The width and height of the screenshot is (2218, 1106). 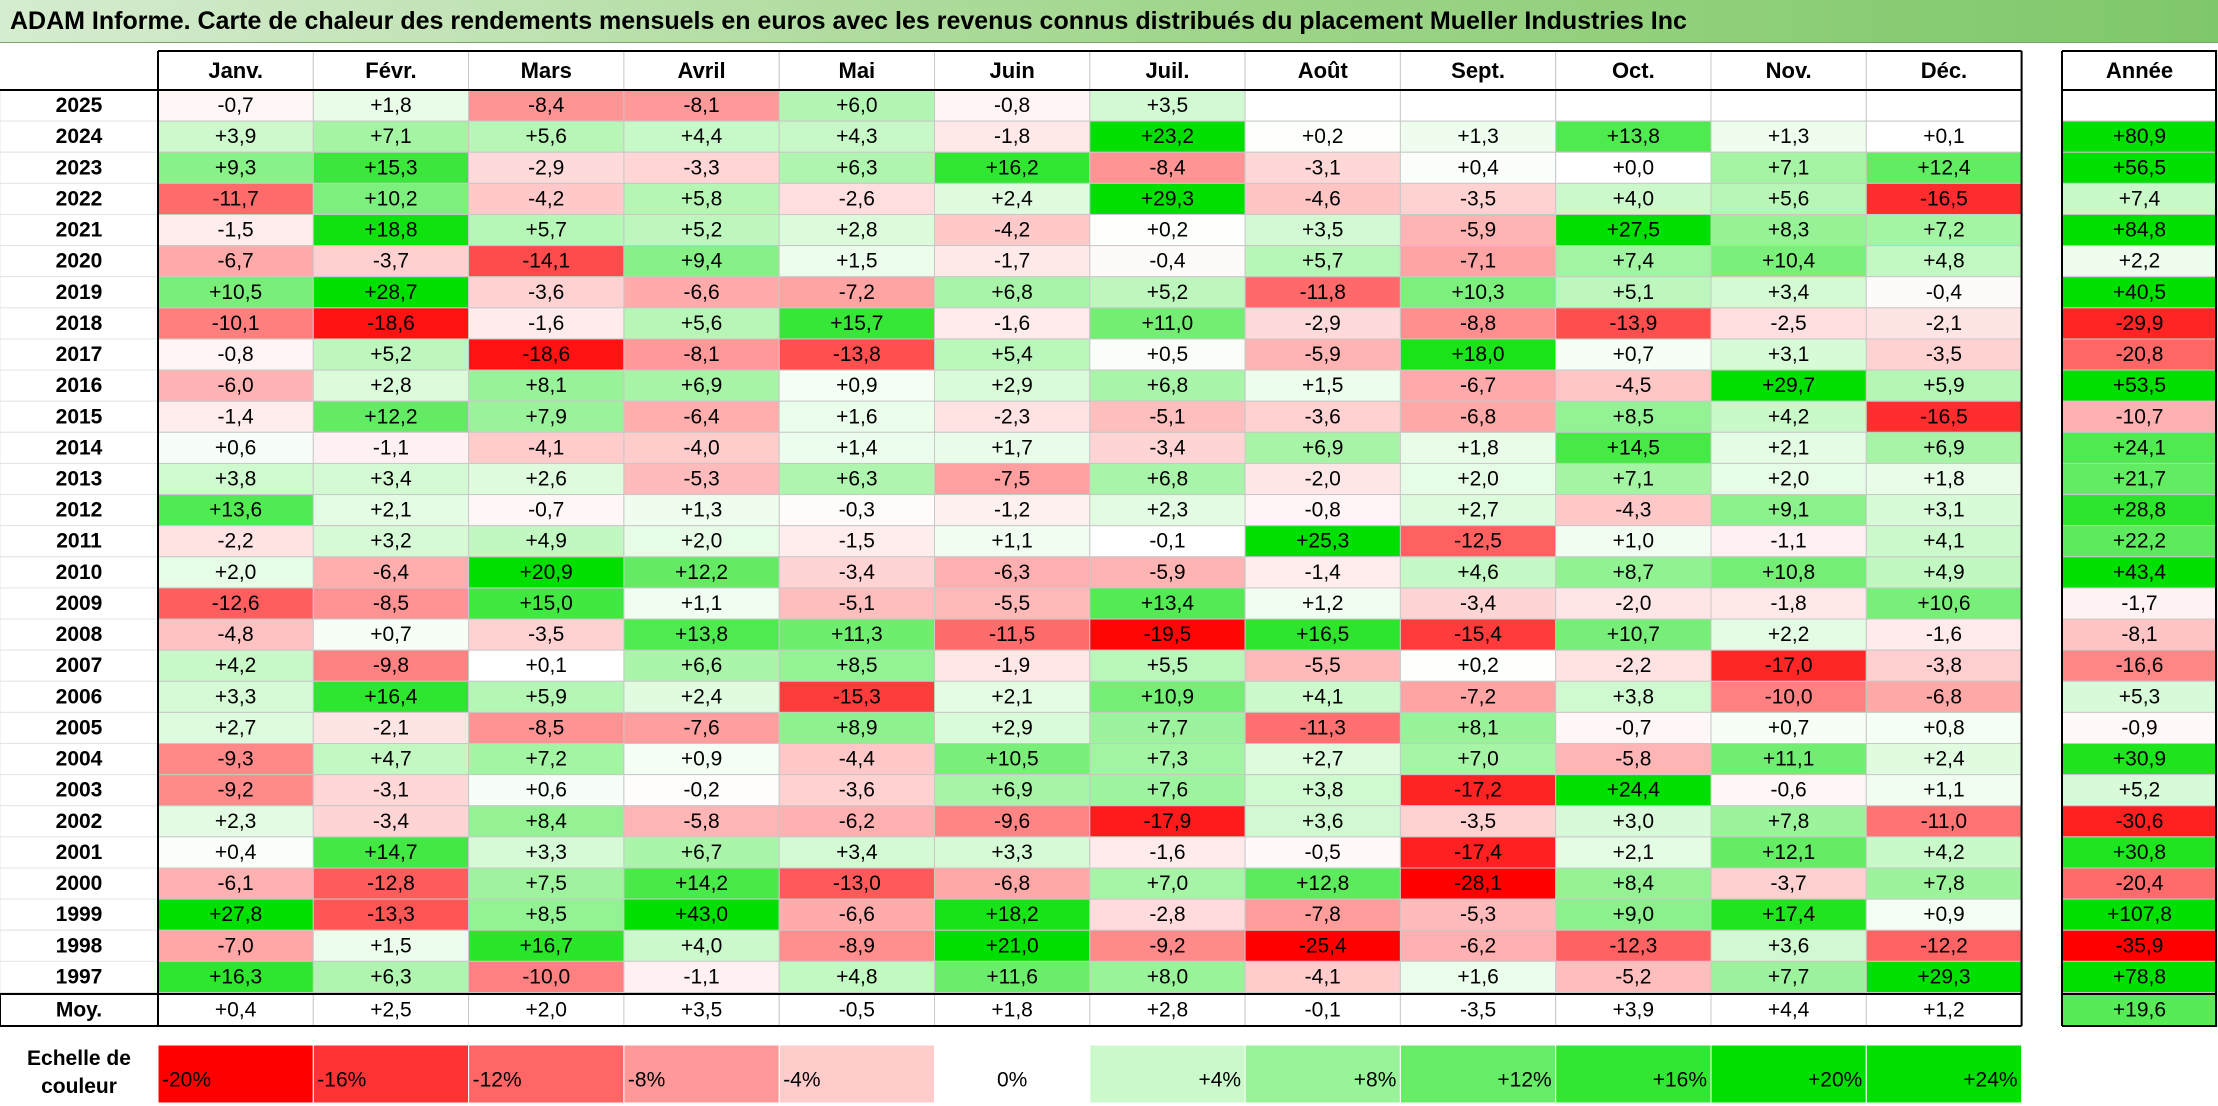 I want to click on heat-cell-value: -3,3, so click(x=701, y=167).